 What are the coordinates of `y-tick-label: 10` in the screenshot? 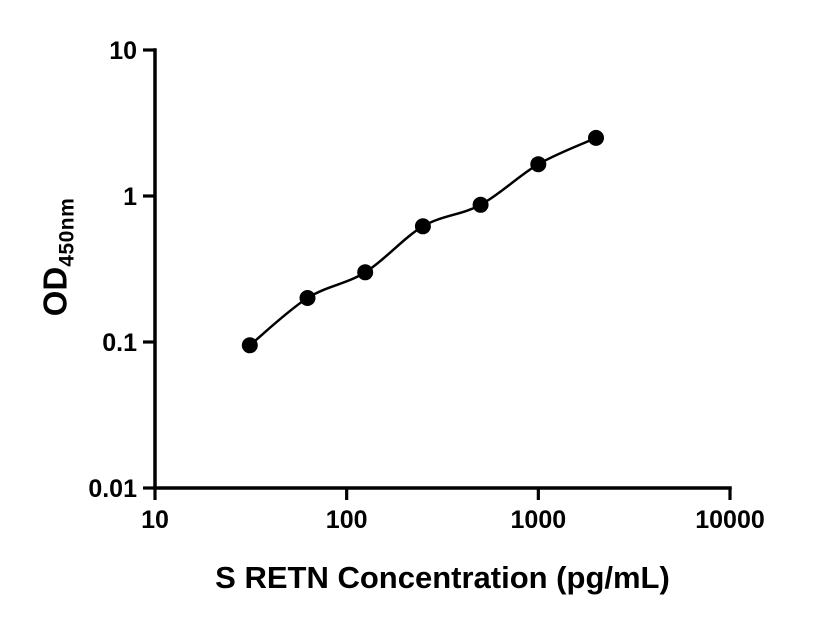 It's located at (123, 51).